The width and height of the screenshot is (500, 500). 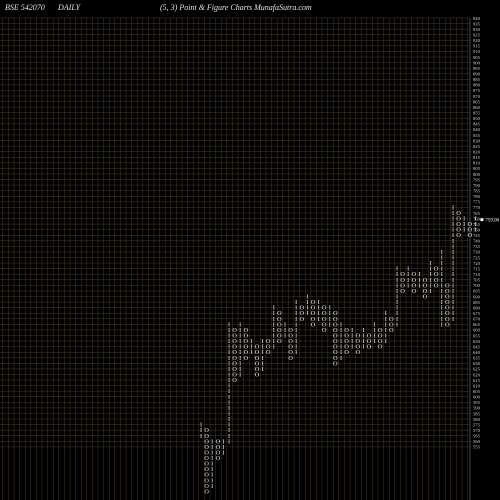 What do you see at coordinates (482, 220) in the screenshot?
I see `last-price-dot` at bounding box center [482, 220].